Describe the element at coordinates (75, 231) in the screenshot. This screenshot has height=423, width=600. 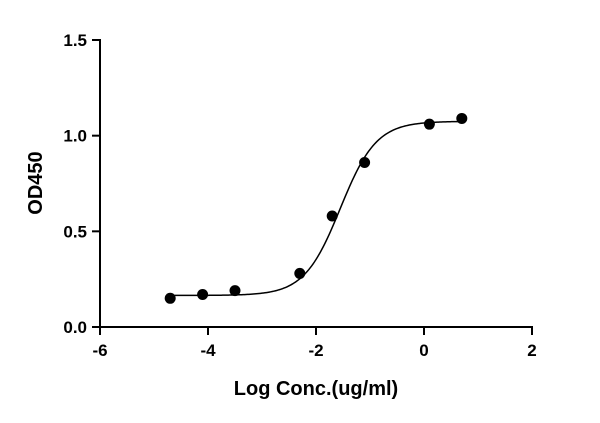
I see `y-tick-label: 0.5` at that location.